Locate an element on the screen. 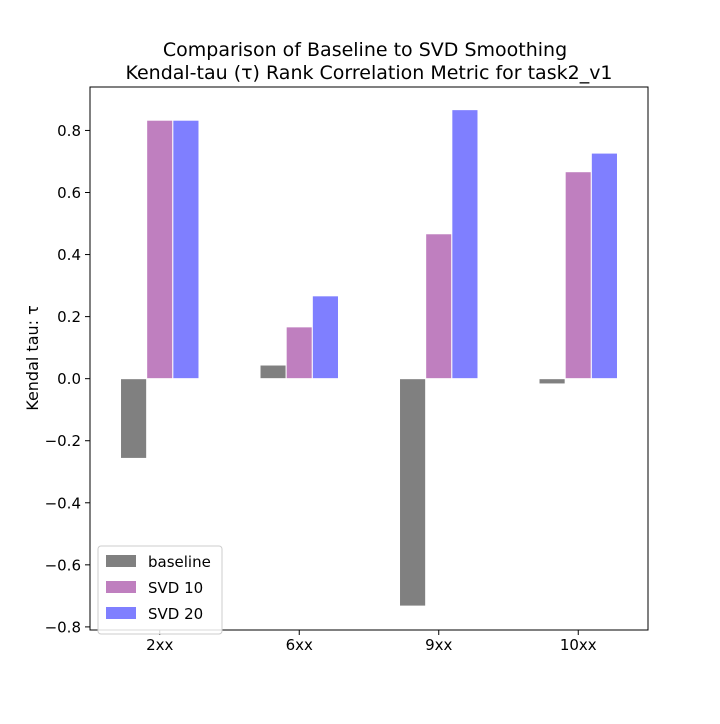 This screenshot has width=720, height=724. x-tick-label: 9xx is located at coordinates (438, 645).